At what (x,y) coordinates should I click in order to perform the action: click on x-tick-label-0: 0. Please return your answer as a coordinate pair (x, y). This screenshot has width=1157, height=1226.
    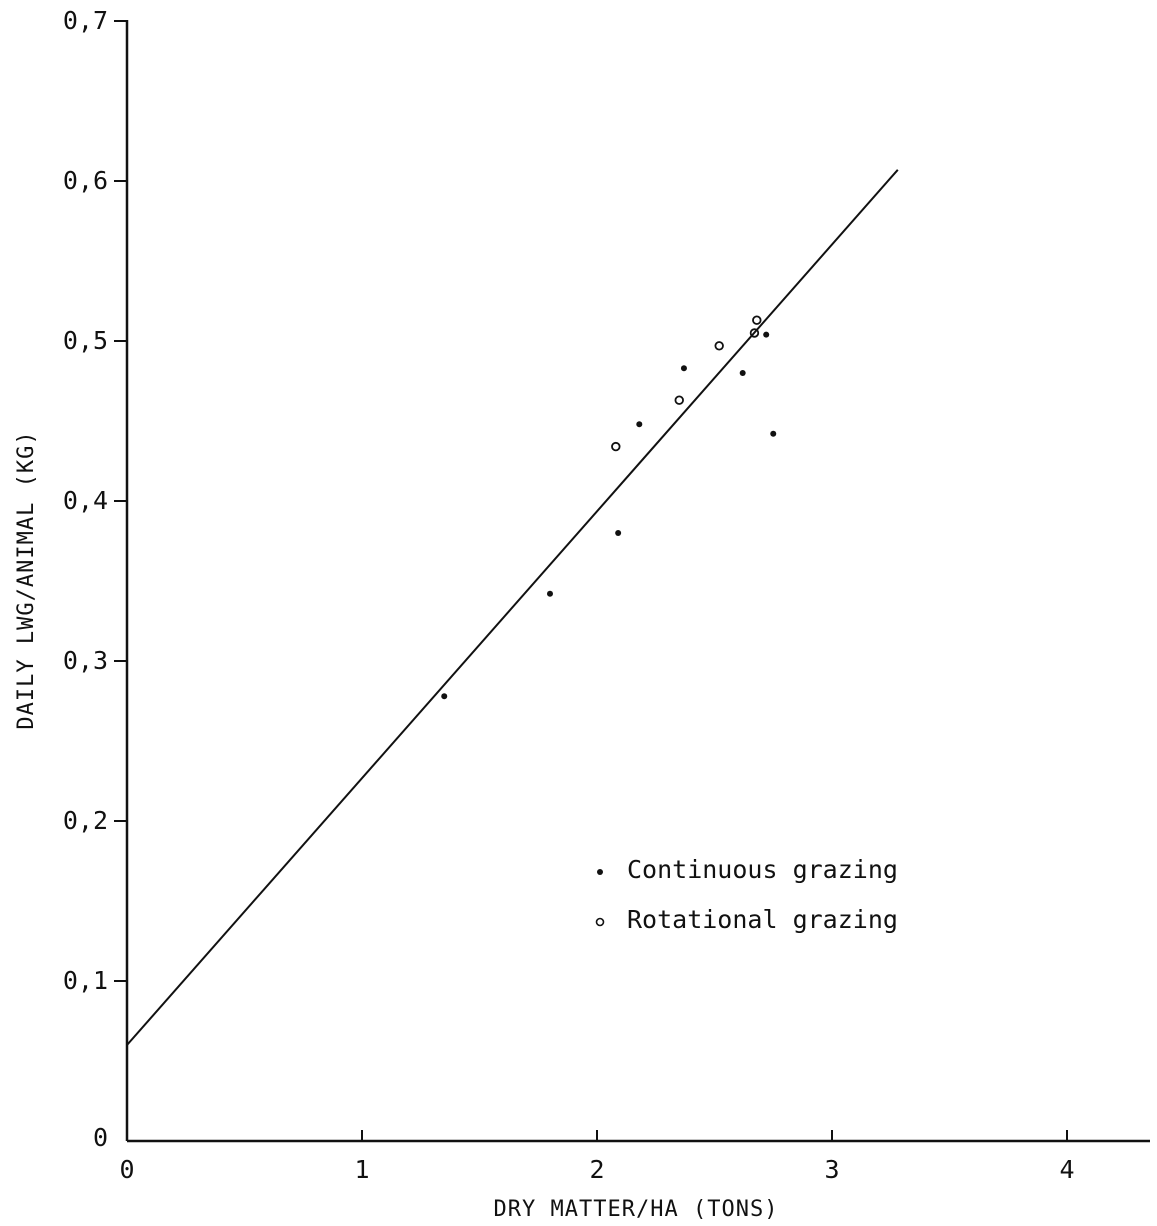
    Looking at the image, I should click on (126, 1169).